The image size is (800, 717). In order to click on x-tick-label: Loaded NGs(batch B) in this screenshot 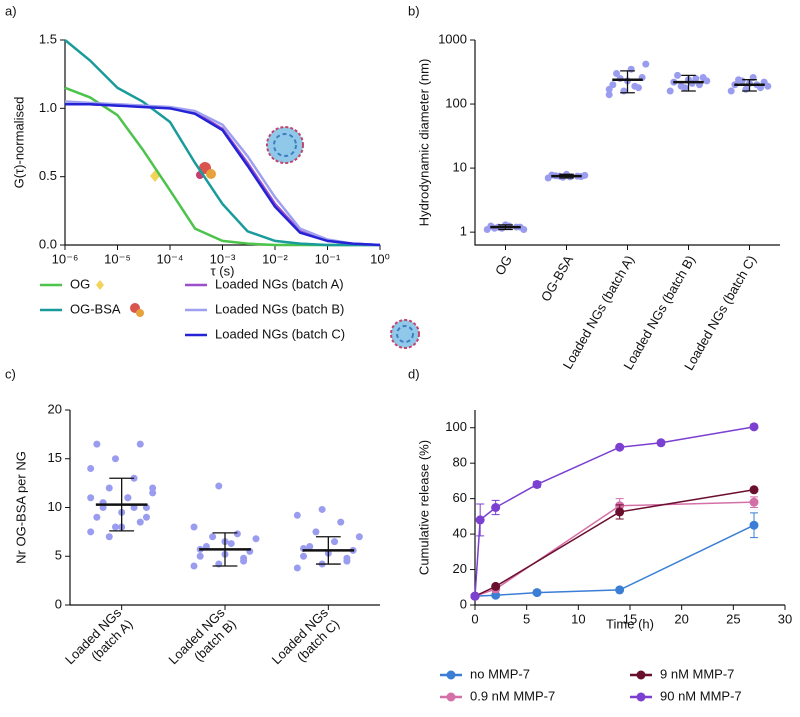, I will do `click(203, 642)`.